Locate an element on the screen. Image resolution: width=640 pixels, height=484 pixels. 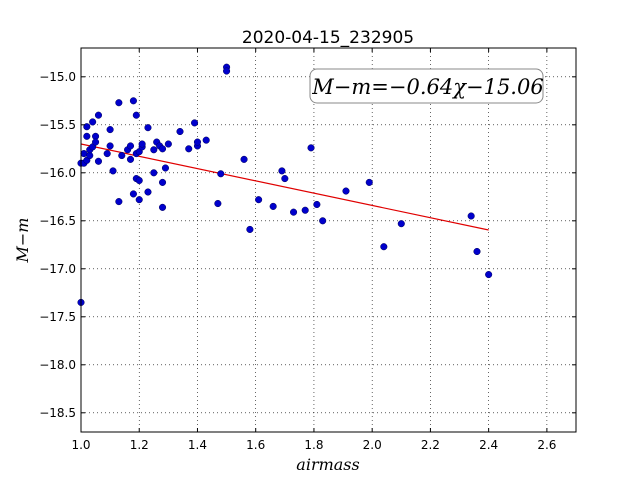
fit-line is located at coordinates (284, 187).